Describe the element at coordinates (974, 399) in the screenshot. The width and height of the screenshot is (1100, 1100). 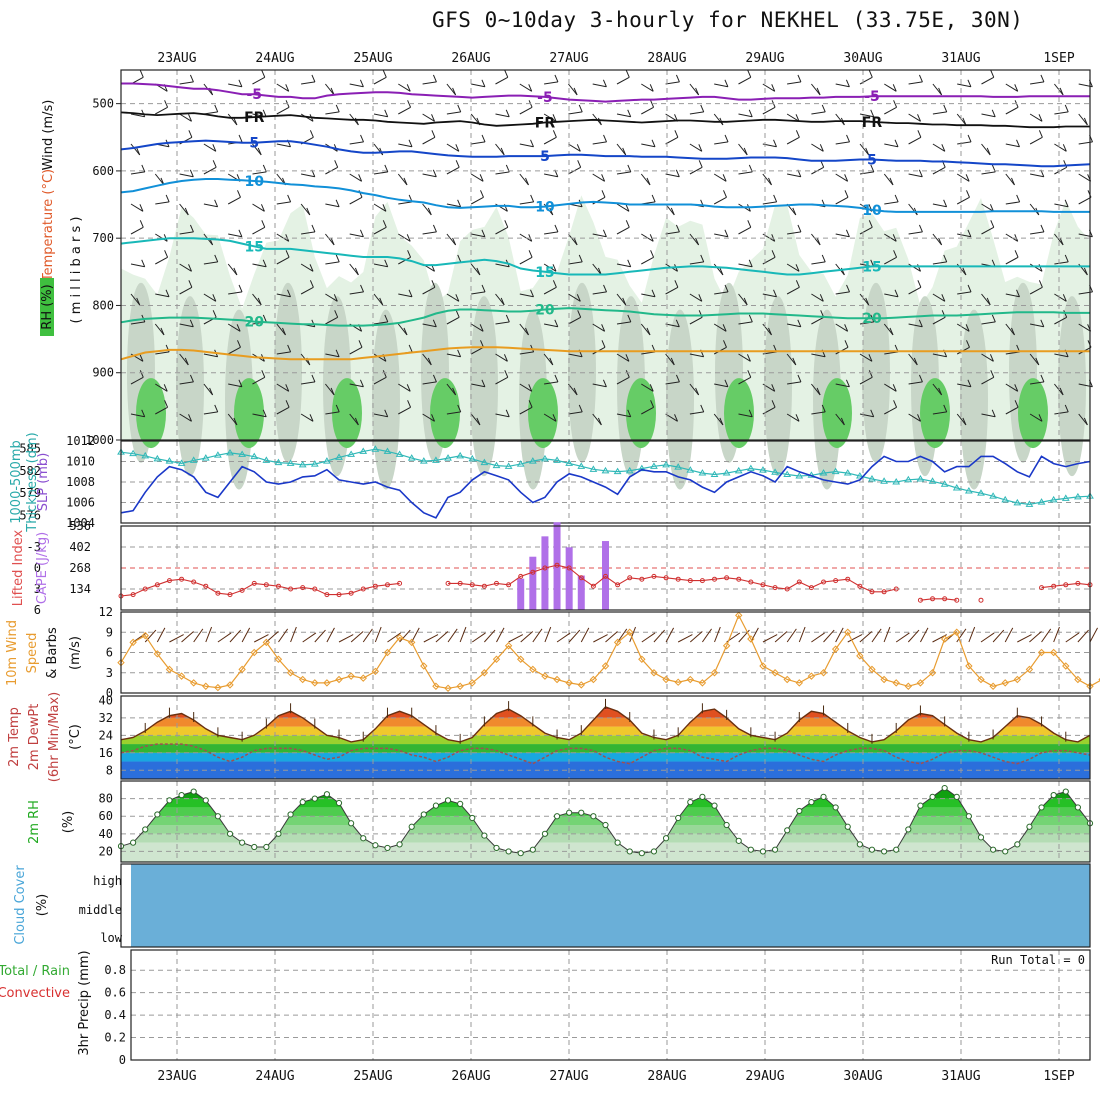
I see `rh-60-shade` at that location.